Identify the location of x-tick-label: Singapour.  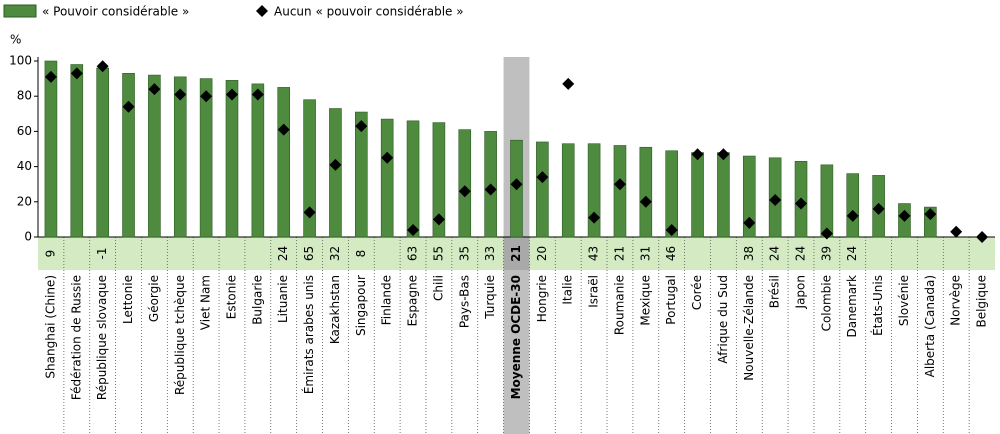
(361, 305).